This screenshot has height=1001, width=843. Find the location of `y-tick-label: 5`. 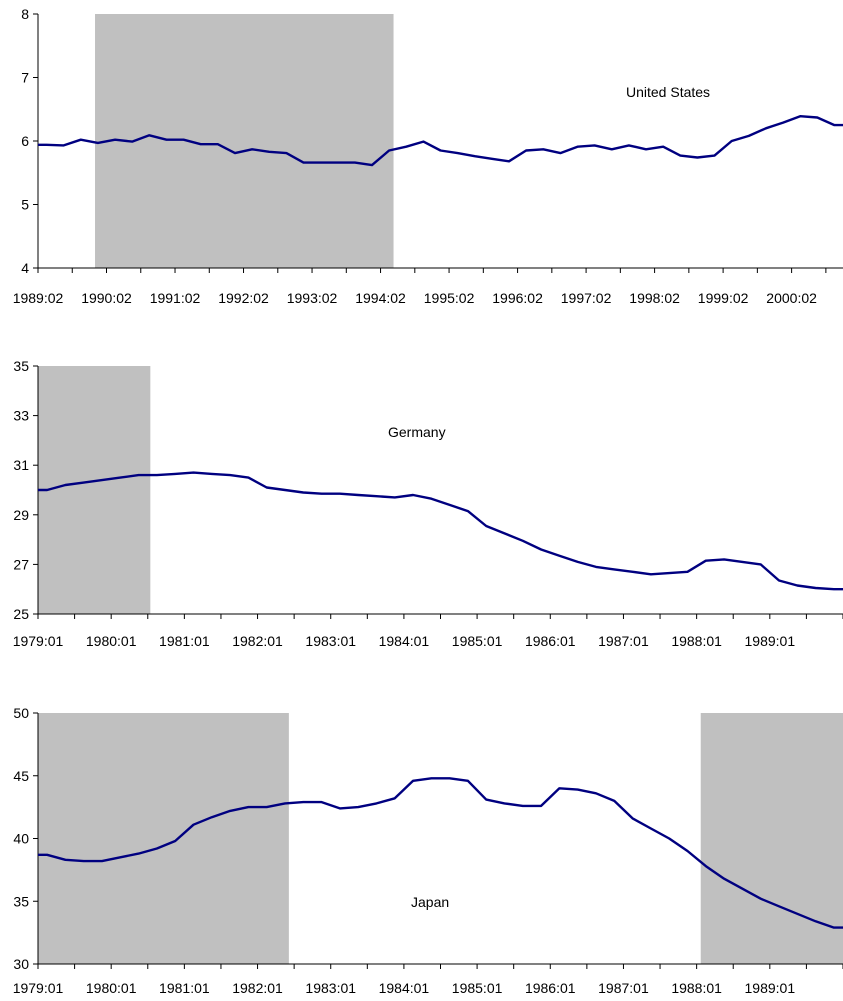

y-tick-label: 5 is located at coordinates (25, 205).